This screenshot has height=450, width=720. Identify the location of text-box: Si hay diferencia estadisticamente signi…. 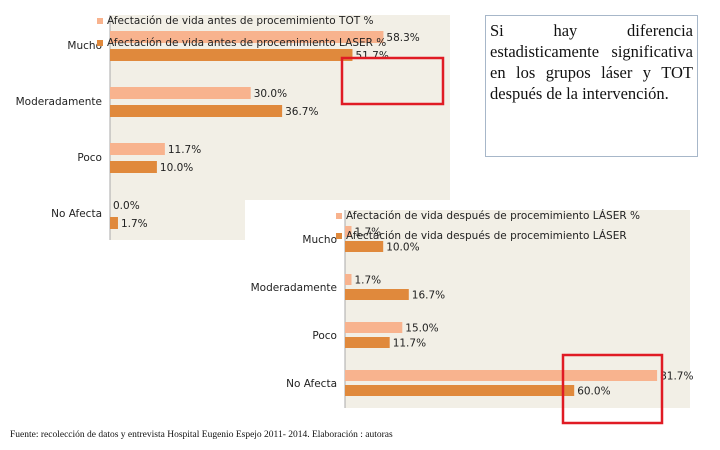
(591, 86).